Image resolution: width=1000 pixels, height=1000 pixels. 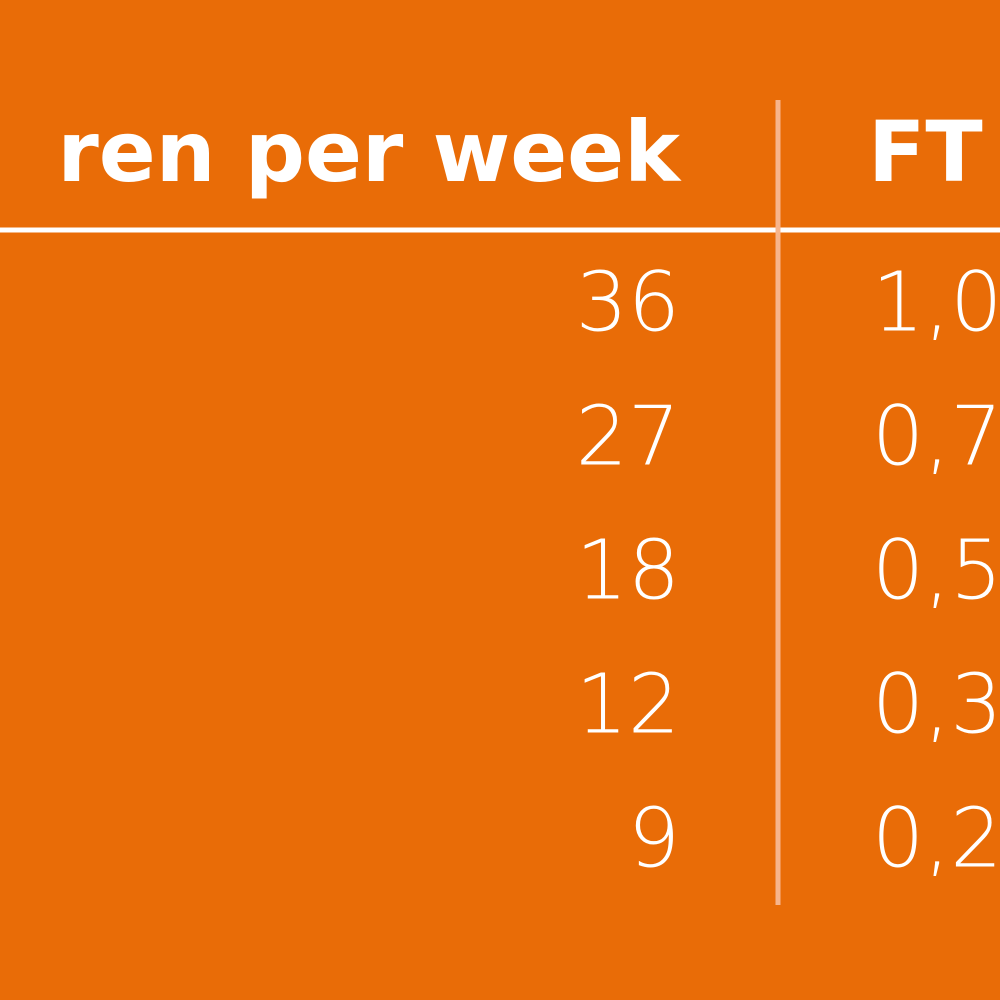 What do you see at coordinates (936, 437) in the screenshot?
I see `table-cell: 0,7` at bounding box center [936, 437].